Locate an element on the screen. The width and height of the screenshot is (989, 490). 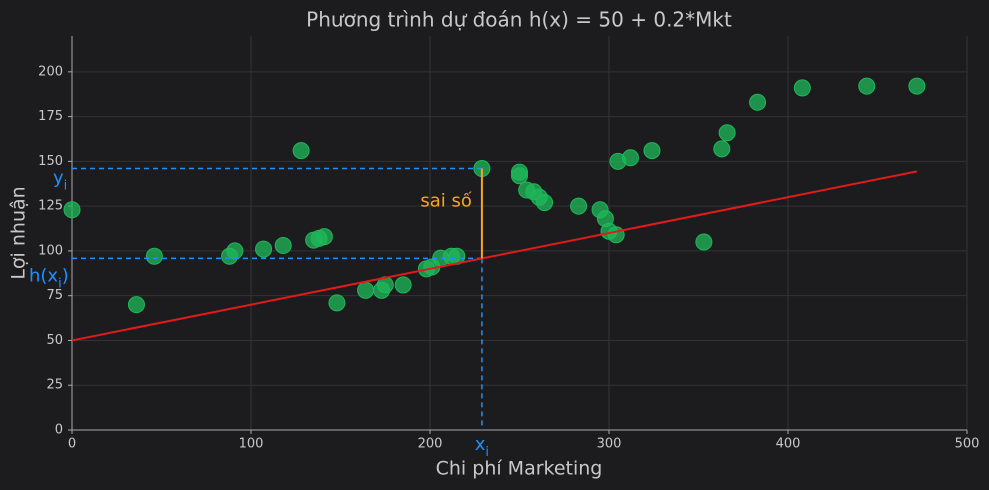
y-label-marker-part: y is located at coordinates (58, 178).